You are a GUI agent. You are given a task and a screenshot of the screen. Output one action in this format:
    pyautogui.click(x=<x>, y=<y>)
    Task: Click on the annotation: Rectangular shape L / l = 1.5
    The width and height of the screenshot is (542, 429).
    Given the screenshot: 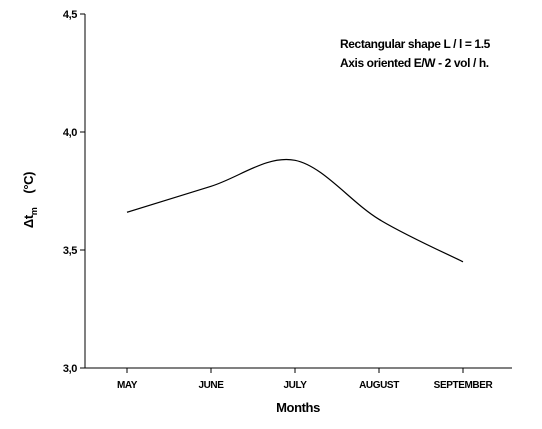 What is the action you would take?
    pyautogui.click(x=415, y=44)
    